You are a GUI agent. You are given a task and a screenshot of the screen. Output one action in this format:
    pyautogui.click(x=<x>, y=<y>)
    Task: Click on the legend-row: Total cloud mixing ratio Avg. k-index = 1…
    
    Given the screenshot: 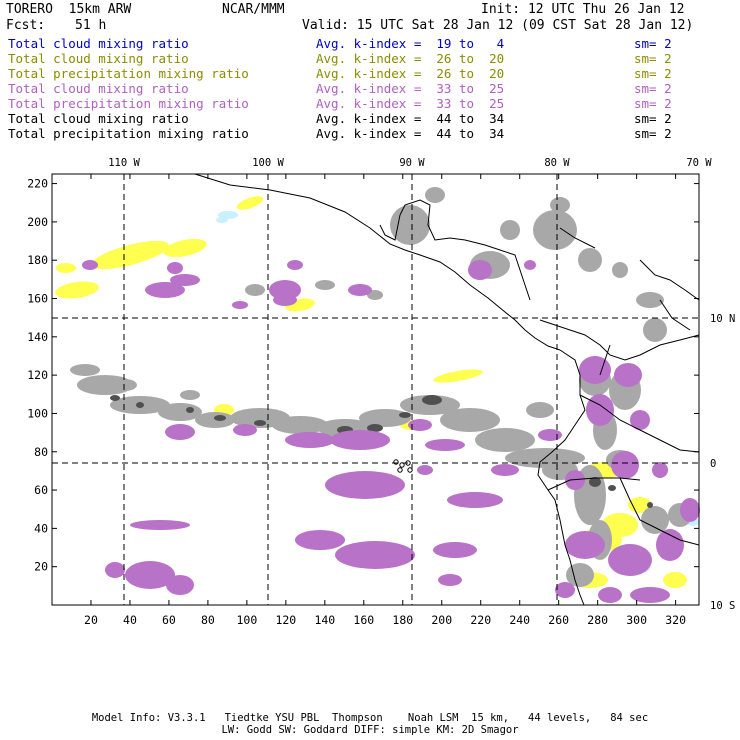 What is the action you would take?
    pyautogui.click(x=370, y=43)
    